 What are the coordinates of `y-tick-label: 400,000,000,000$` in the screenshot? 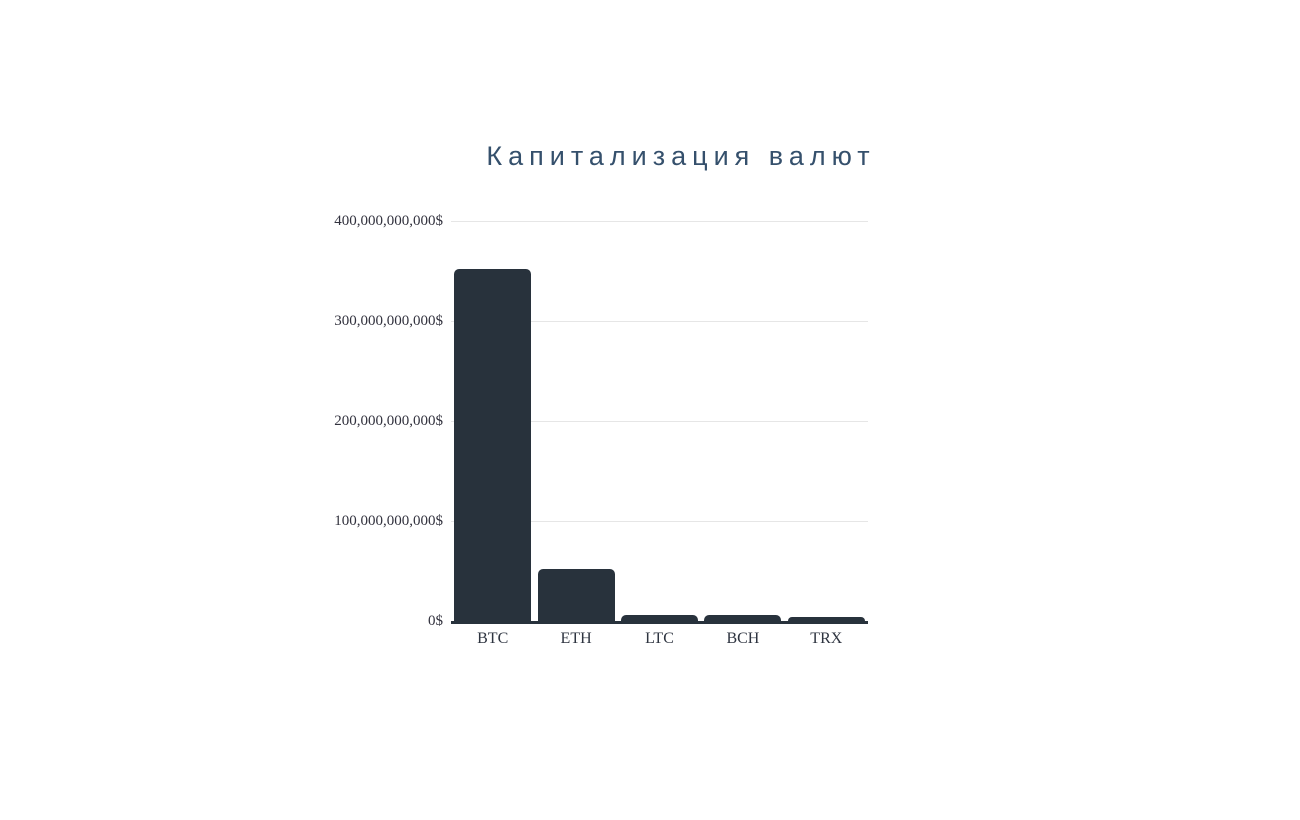 It's located at (388, 221).